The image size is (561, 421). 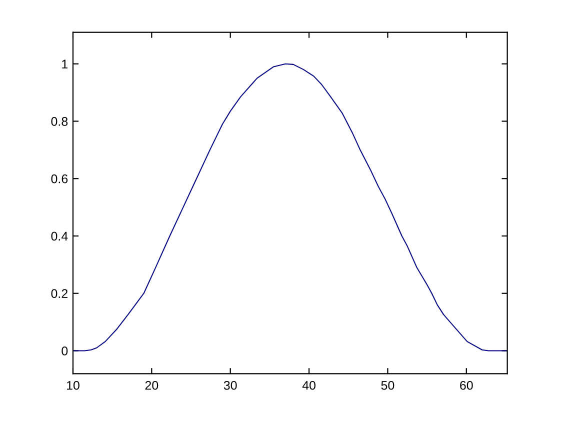 What do you see at coordinates (230, 385) in the screenshot?
I see `x-tick-label: 30` at bounding box center [230, 385].